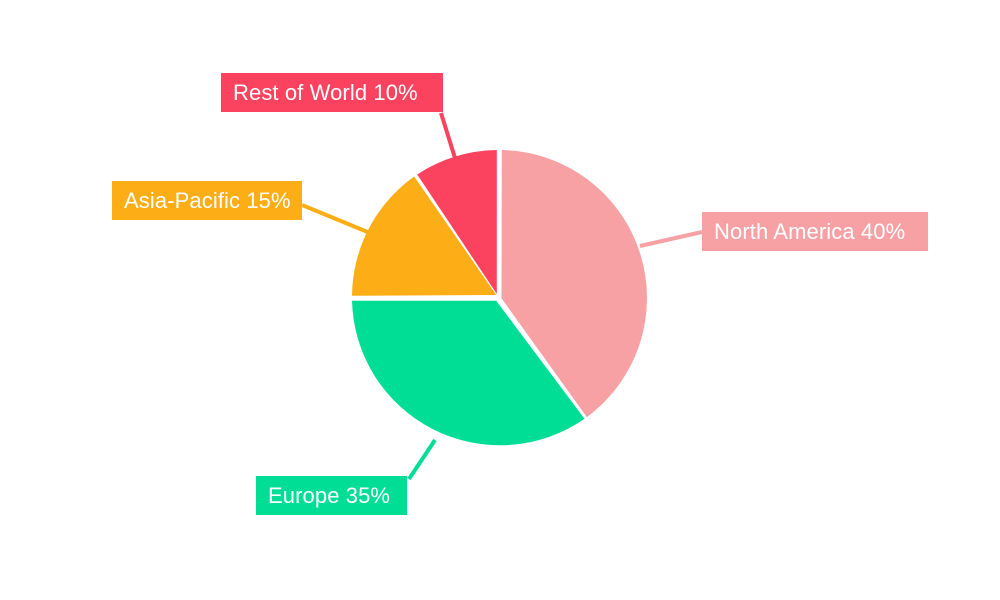 The width and height of the screenshot is (1000, 600). I want to click on leader-line-rest-of-world, so click(448, 135).